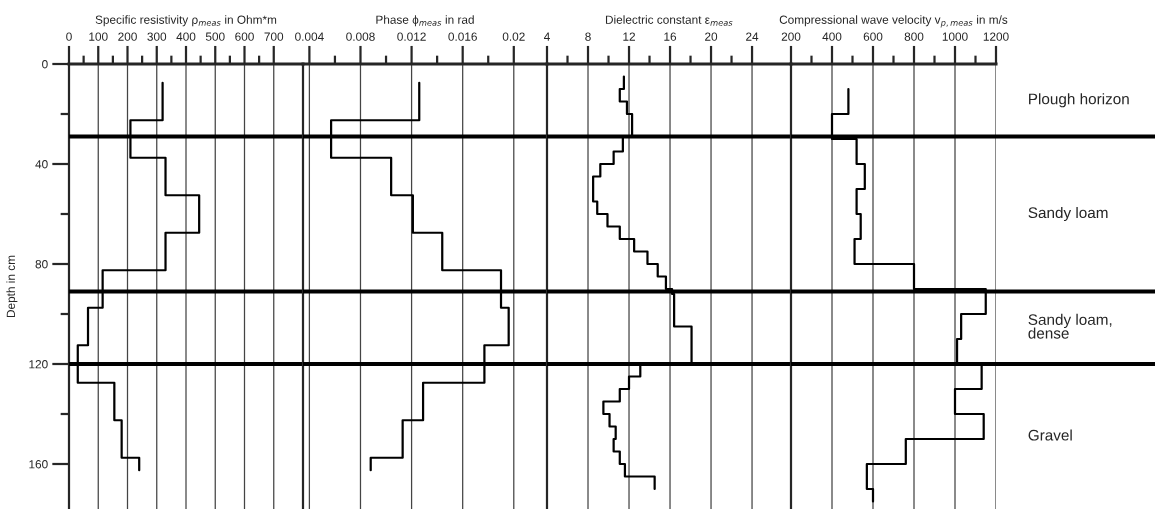 This screenshot has width=1155, height=509. What do you see at coordinates (69, 36) in the screenshot?
I see `x-tick-label: 0` at bounding box center [69, 36].